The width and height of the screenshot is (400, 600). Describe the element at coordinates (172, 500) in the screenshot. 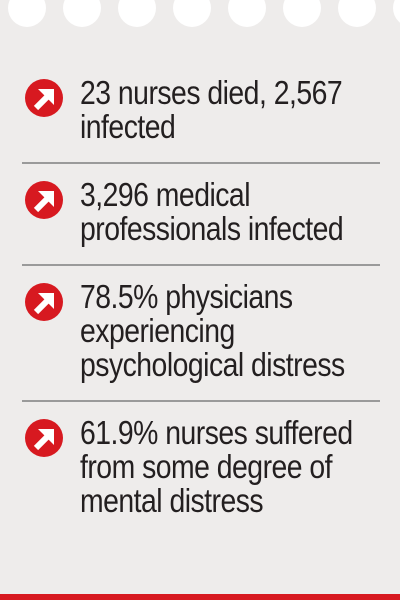

I see `stat-line: mental distress` at that location.